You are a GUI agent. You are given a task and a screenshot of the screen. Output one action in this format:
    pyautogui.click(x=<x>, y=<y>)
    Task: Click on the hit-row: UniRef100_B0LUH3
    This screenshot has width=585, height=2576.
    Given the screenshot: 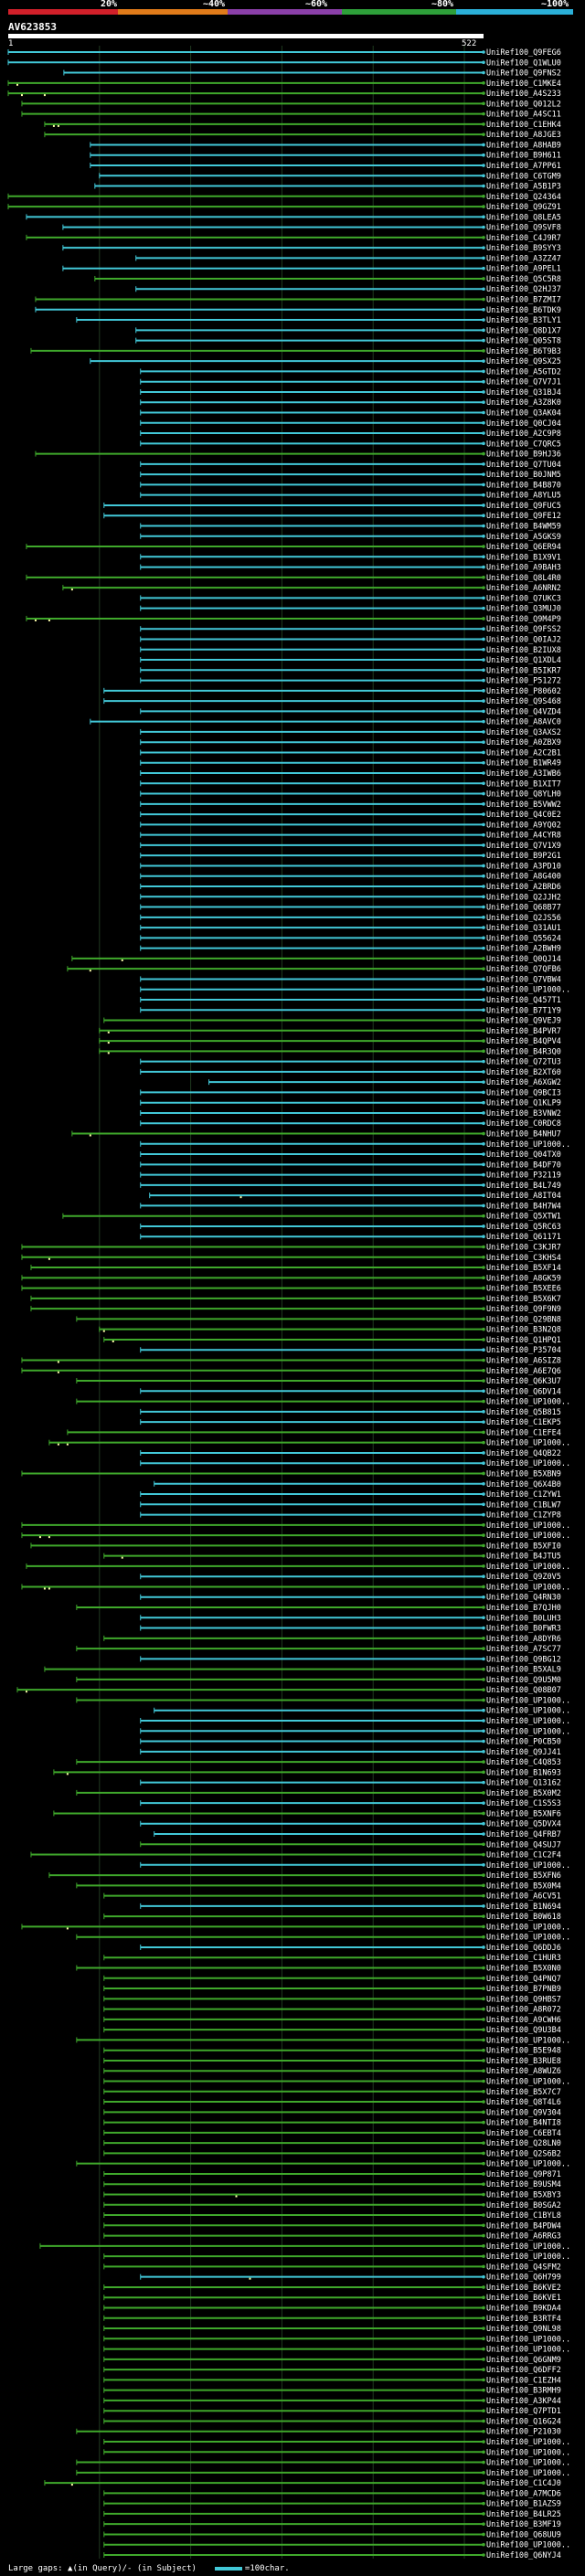 What is the action you would take?
    pyautogui.click(x=351, y=1618)
    